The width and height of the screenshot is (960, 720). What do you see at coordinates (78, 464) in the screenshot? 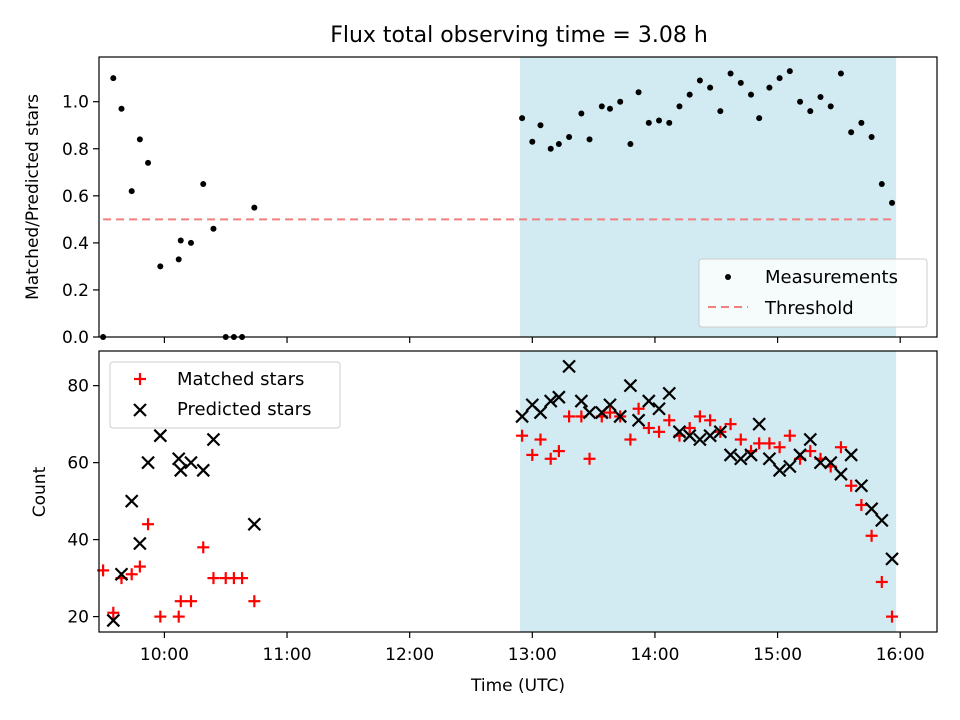
I see `y-tick-label: 60` at bounding box center [78, 464].